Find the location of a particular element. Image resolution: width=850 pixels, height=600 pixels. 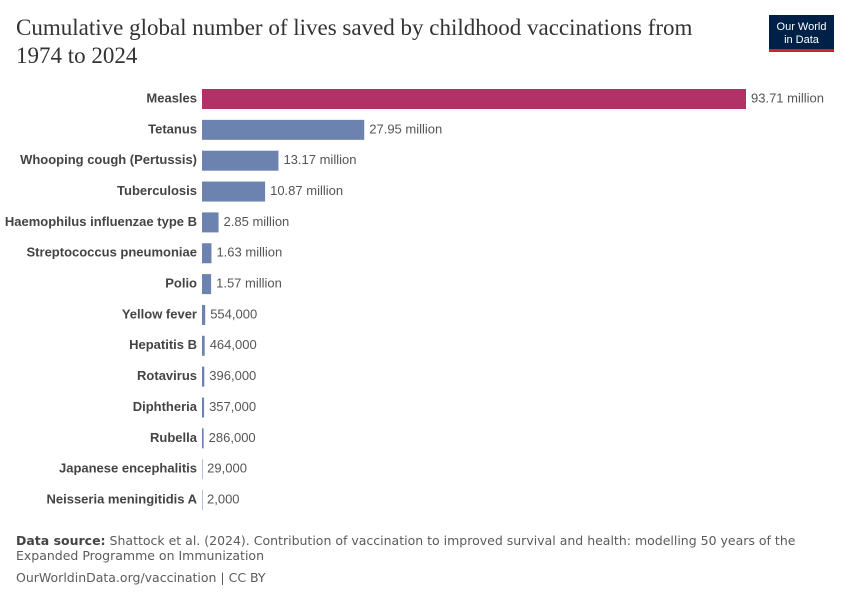

category-label: Neisseria meningitidis A is located at coordinates (121, 498).